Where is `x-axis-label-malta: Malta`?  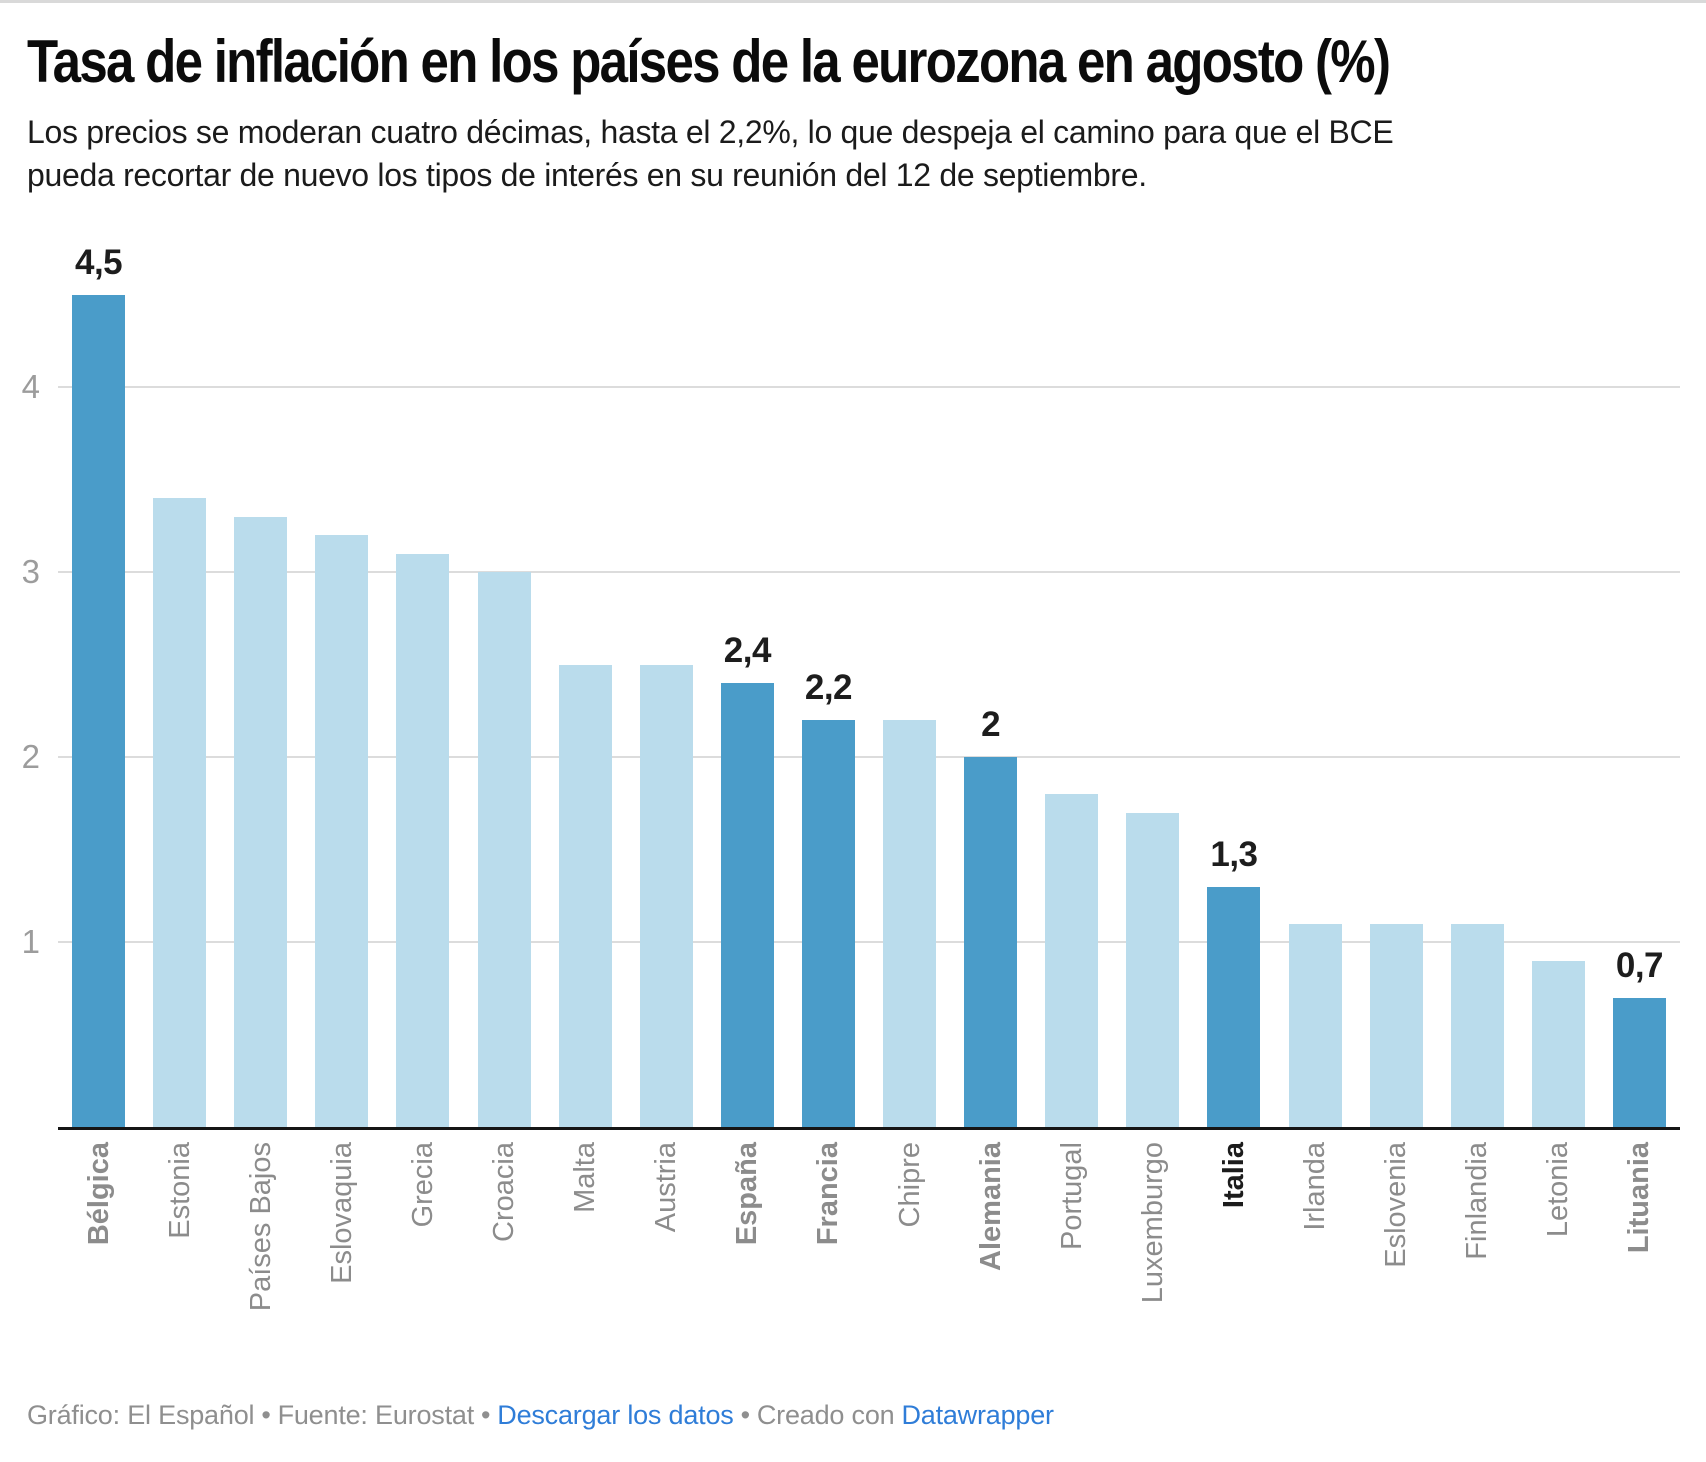
x-axis-label-malta: Malta is located at coordinates (585, 1177).